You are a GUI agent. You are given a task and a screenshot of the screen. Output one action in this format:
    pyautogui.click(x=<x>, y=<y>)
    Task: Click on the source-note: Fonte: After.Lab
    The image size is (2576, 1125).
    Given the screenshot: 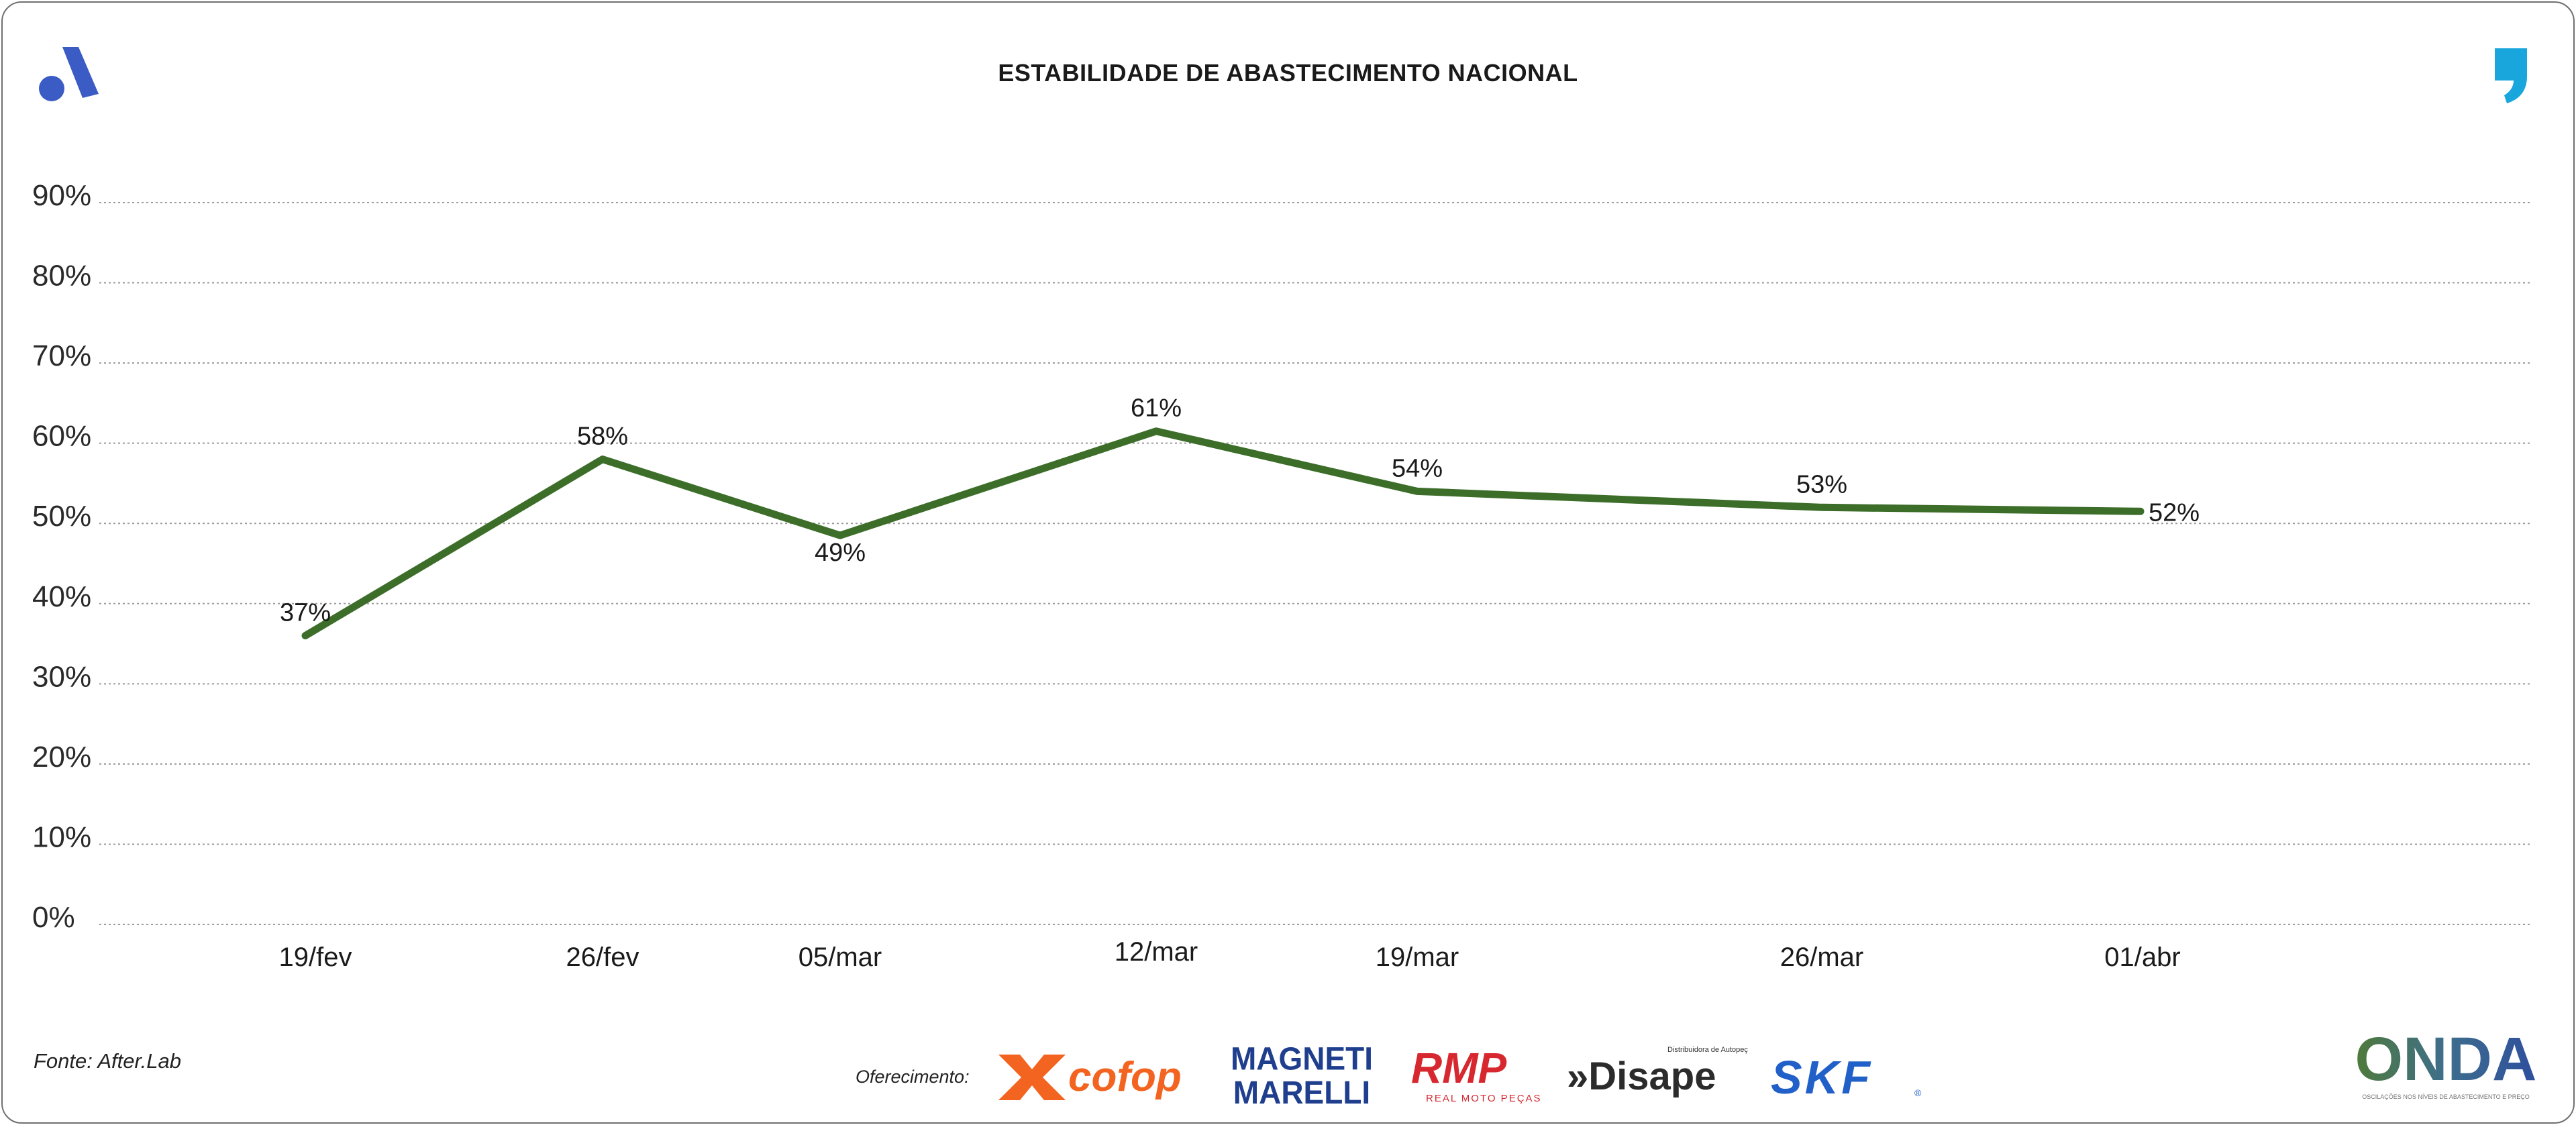 What is the action you would take?
    pyautogui.click(x=107, y=1061)
    